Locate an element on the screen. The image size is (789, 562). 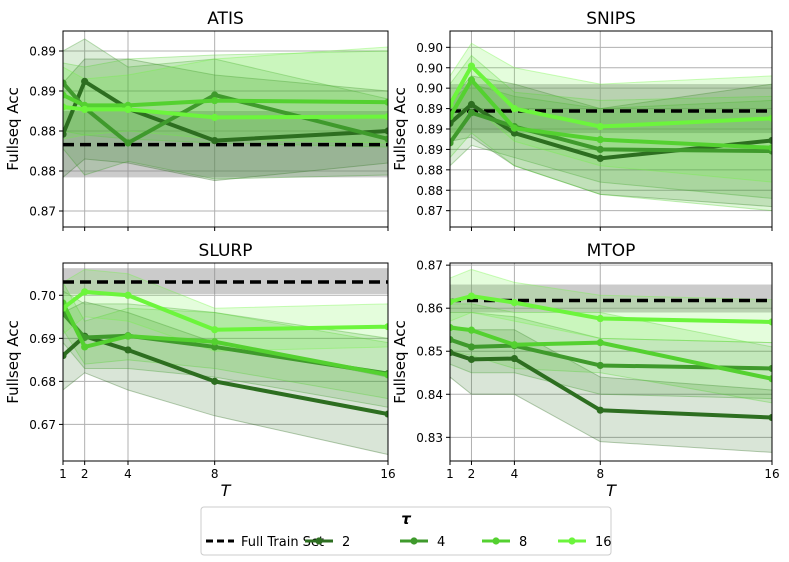
y-tick-label: 0.84 is located at coordinates (429, 395).